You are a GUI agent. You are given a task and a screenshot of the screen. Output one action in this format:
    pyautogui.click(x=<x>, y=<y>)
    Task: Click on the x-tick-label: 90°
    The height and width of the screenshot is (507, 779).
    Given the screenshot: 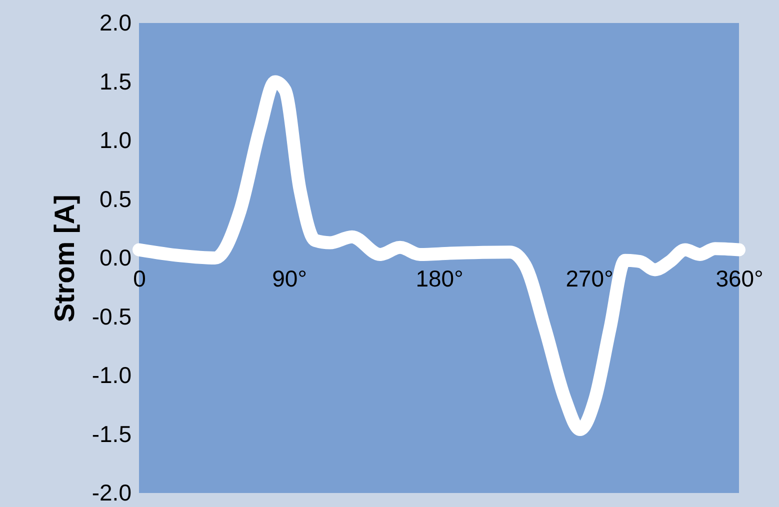 What is the action you would take?
    pyautogui.click(x=289, y=279)
    